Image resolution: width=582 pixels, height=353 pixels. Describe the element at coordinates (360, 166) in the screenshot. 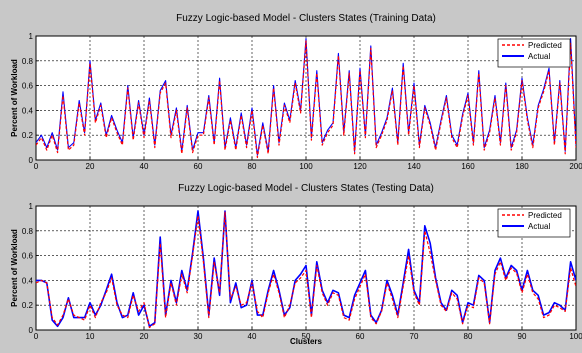

I see `x-tick-label: 120` at that location.